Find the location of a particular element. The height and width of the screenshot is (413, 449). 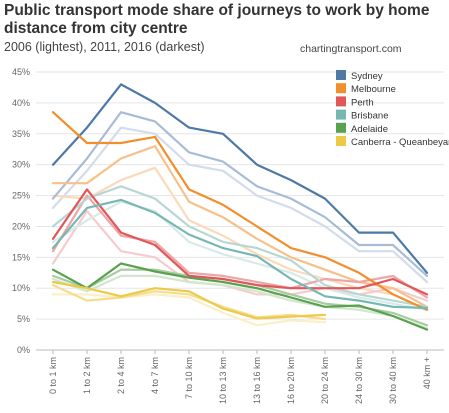

y-tick-label: 30% is located at coordinates (21, 165).